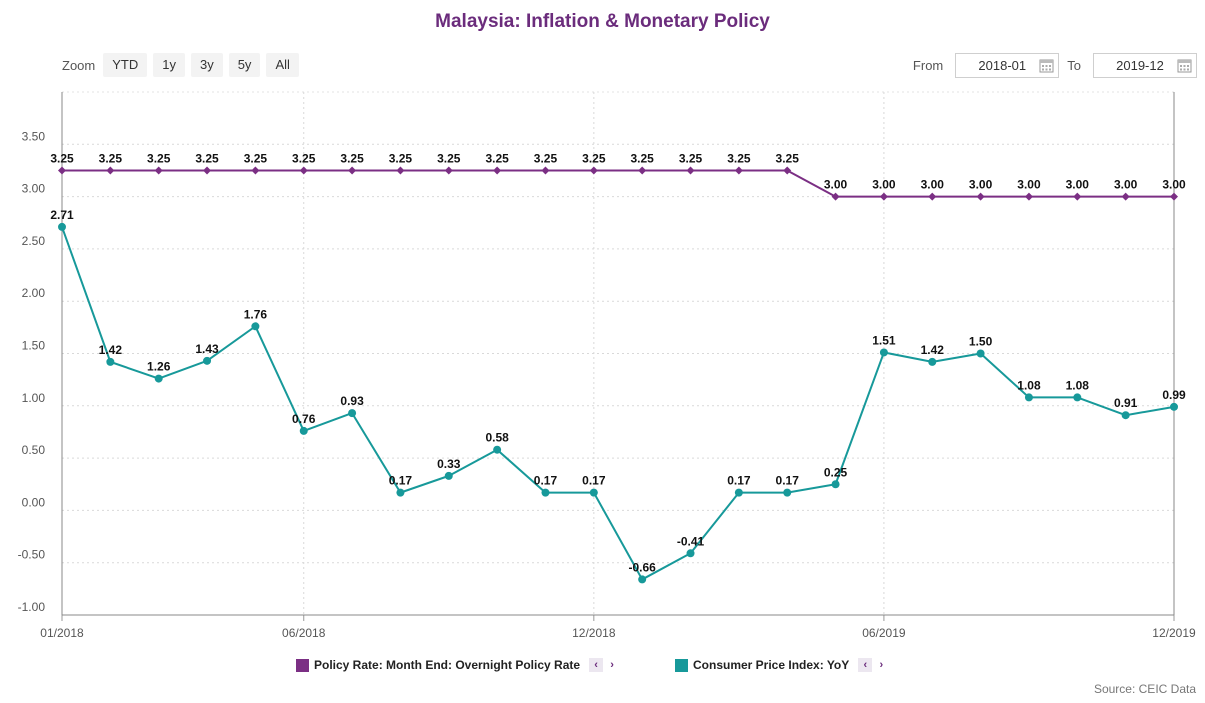 This screenshot has width=1205, height=703. Describe the element at coordinates (125, 65) in the screenshot. I see `zoom-ytd-button: YTD` at that location.